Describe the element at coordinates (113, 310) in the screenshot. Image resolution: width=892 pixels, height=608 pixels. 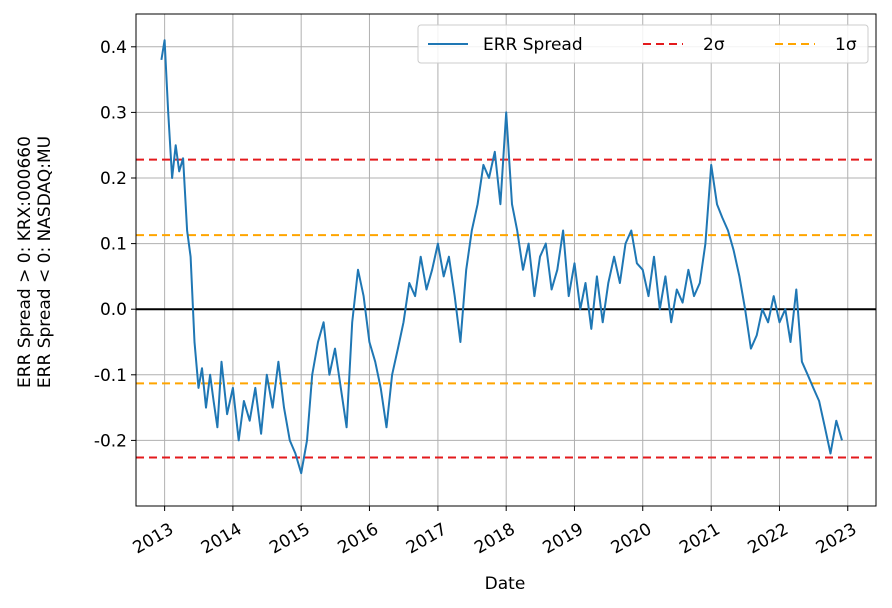
I see `y-tick-label: 0.0` at that location.